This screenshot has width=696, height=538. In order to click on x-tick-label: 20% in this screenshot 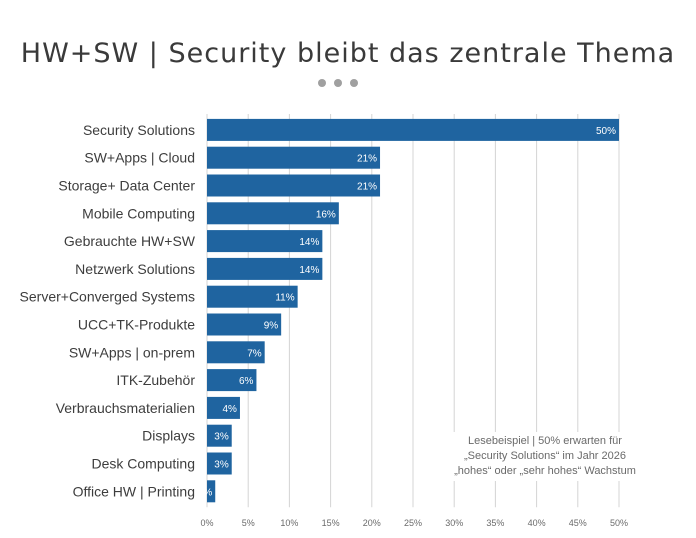, I will do `click(372, 523)`.